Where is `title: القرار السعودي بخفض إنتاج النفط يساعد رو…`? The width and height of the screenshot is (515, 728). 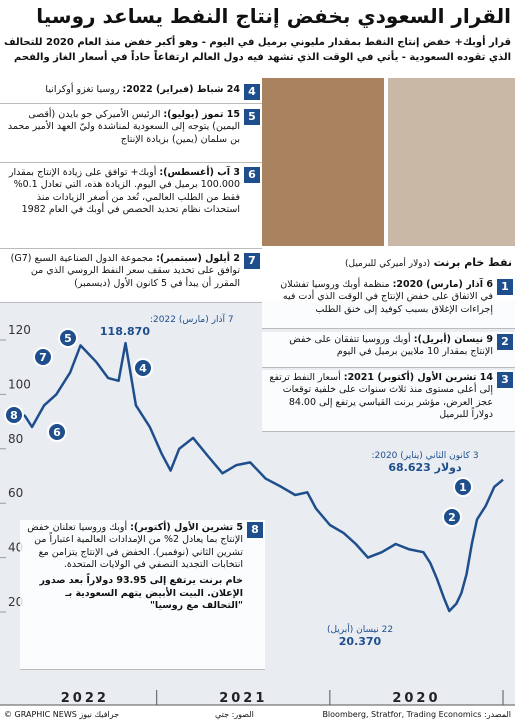 title: القرار السعودي بخفض إنتاج النفط يساعد رو… is located at coordinates (273, 16).